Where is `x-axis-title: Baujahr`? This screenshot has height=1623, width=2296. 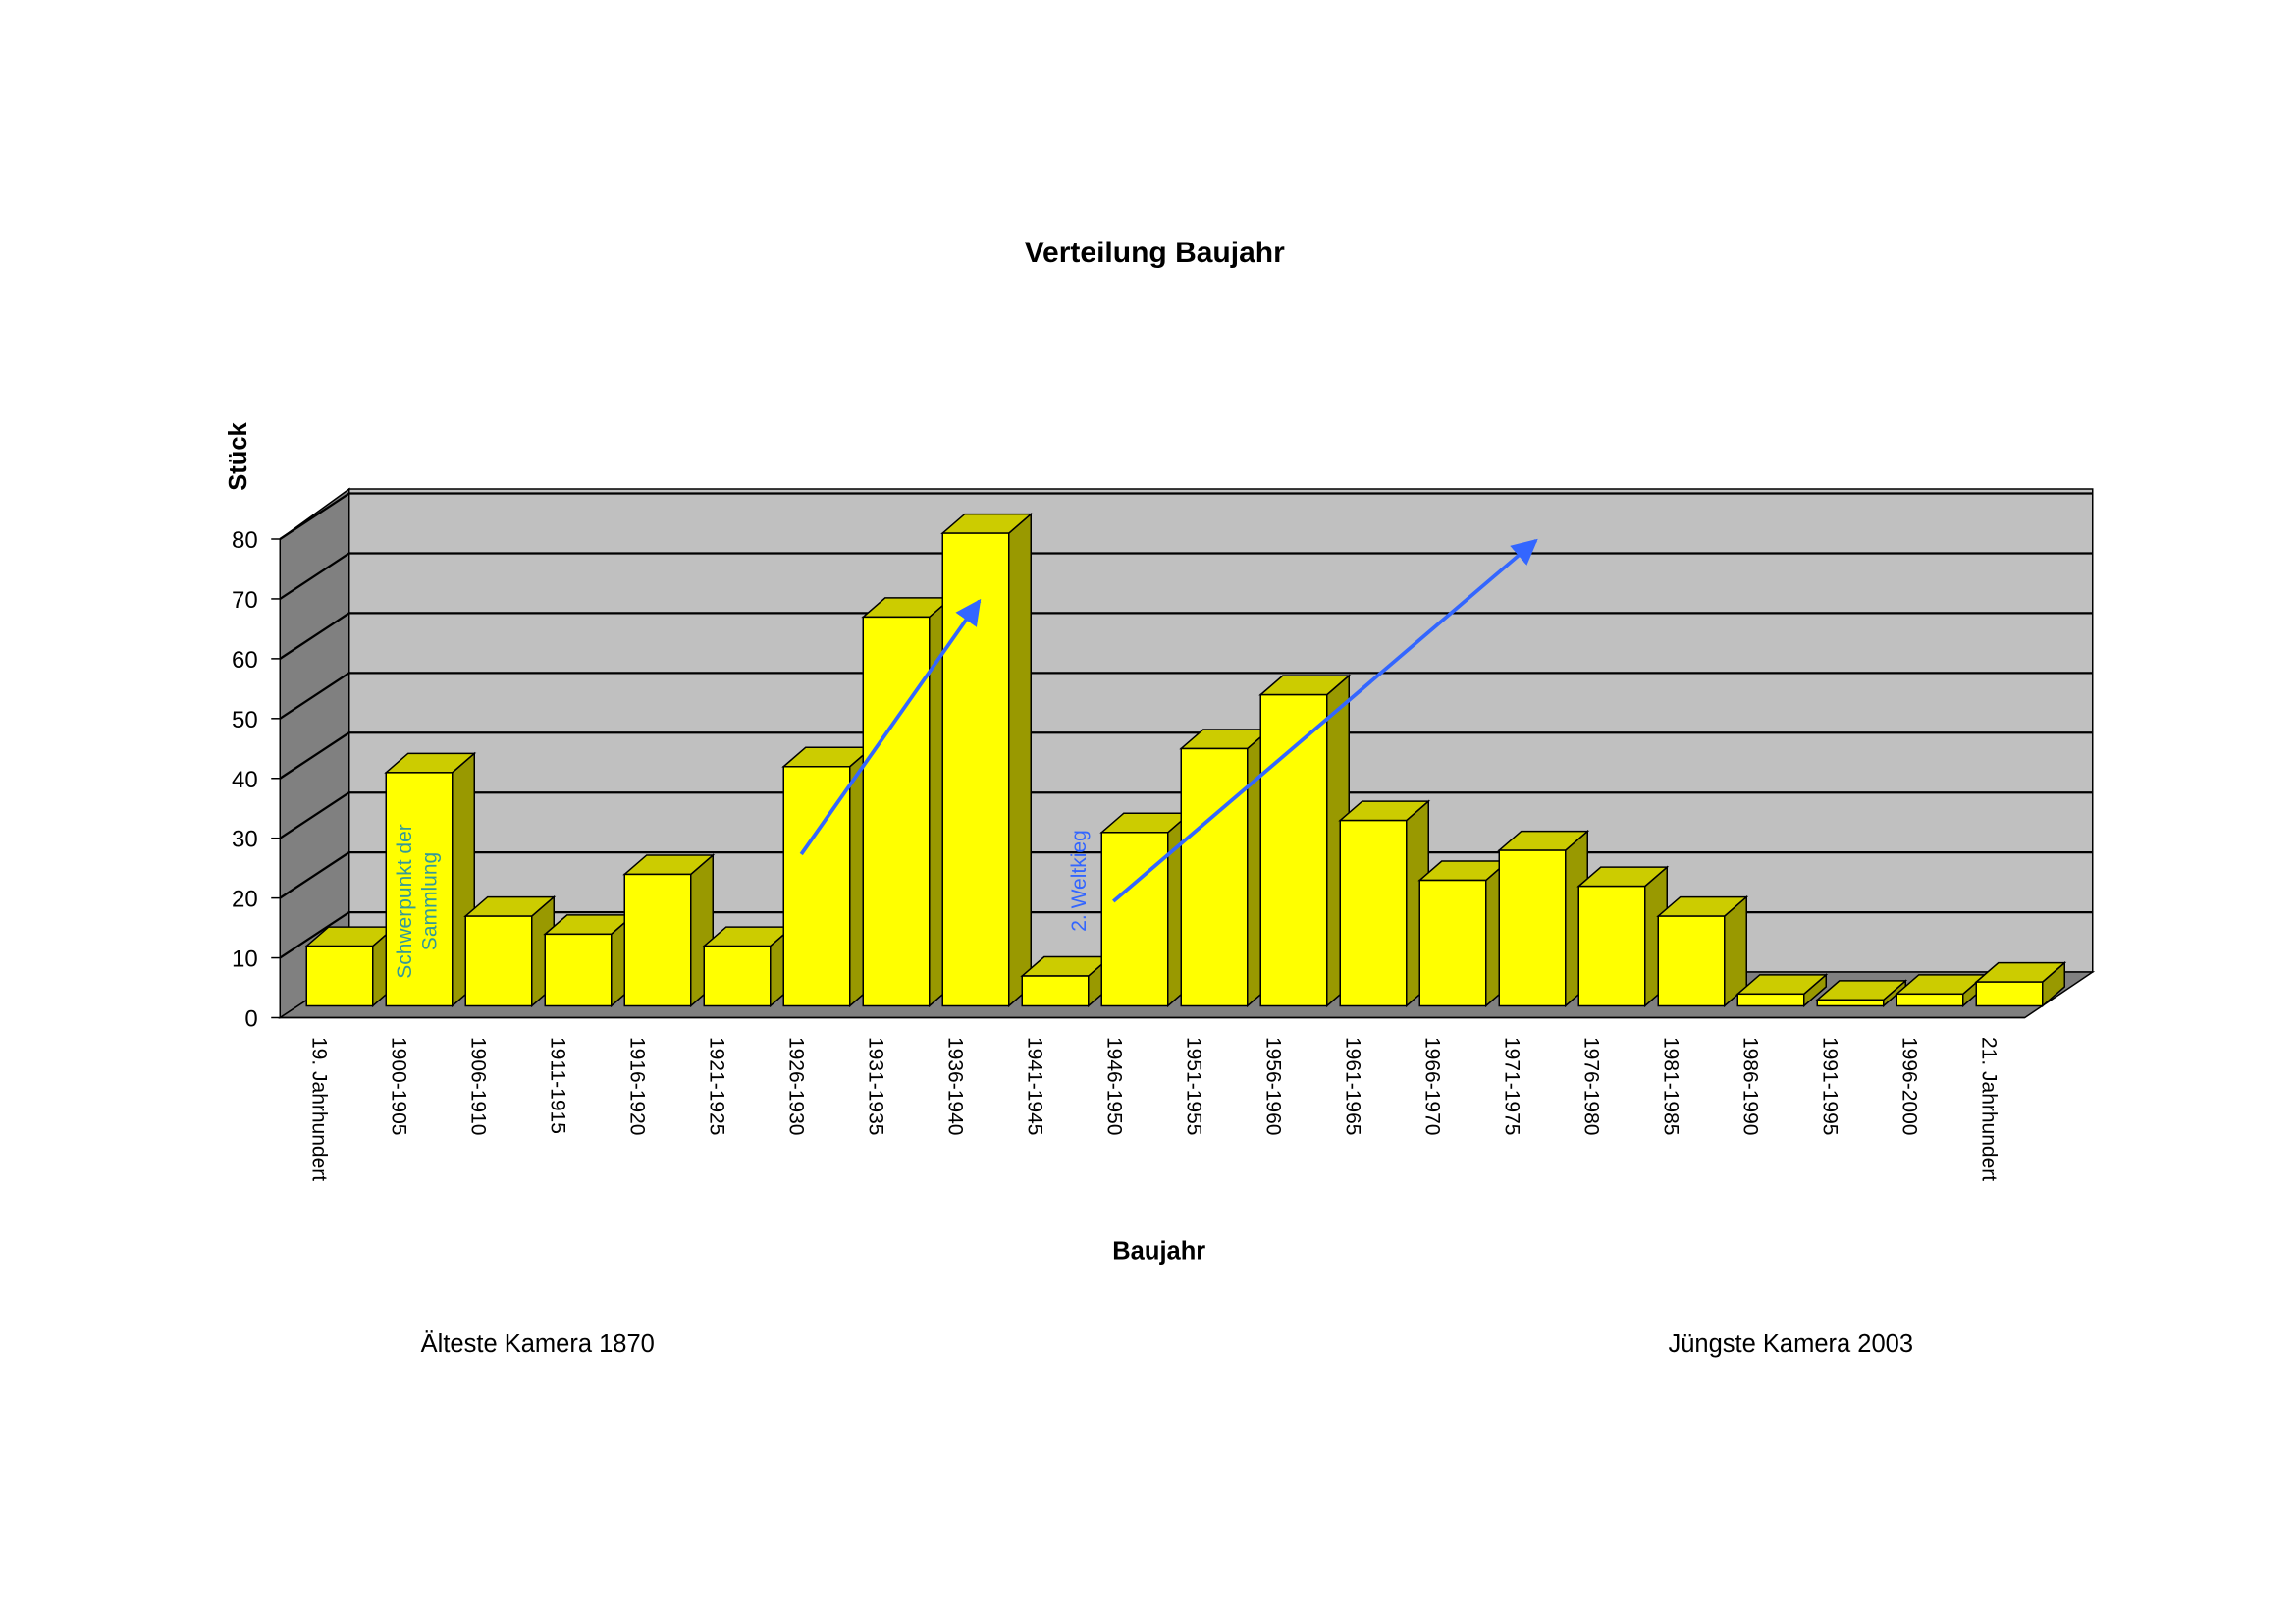 x-axis-title: Baujahr is located at coordinates (1158, 1252).